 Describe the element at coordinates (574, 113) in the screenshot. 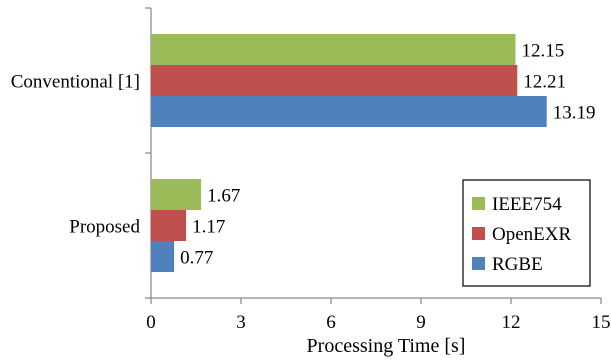

I see `data-label: 13.19` at that location.